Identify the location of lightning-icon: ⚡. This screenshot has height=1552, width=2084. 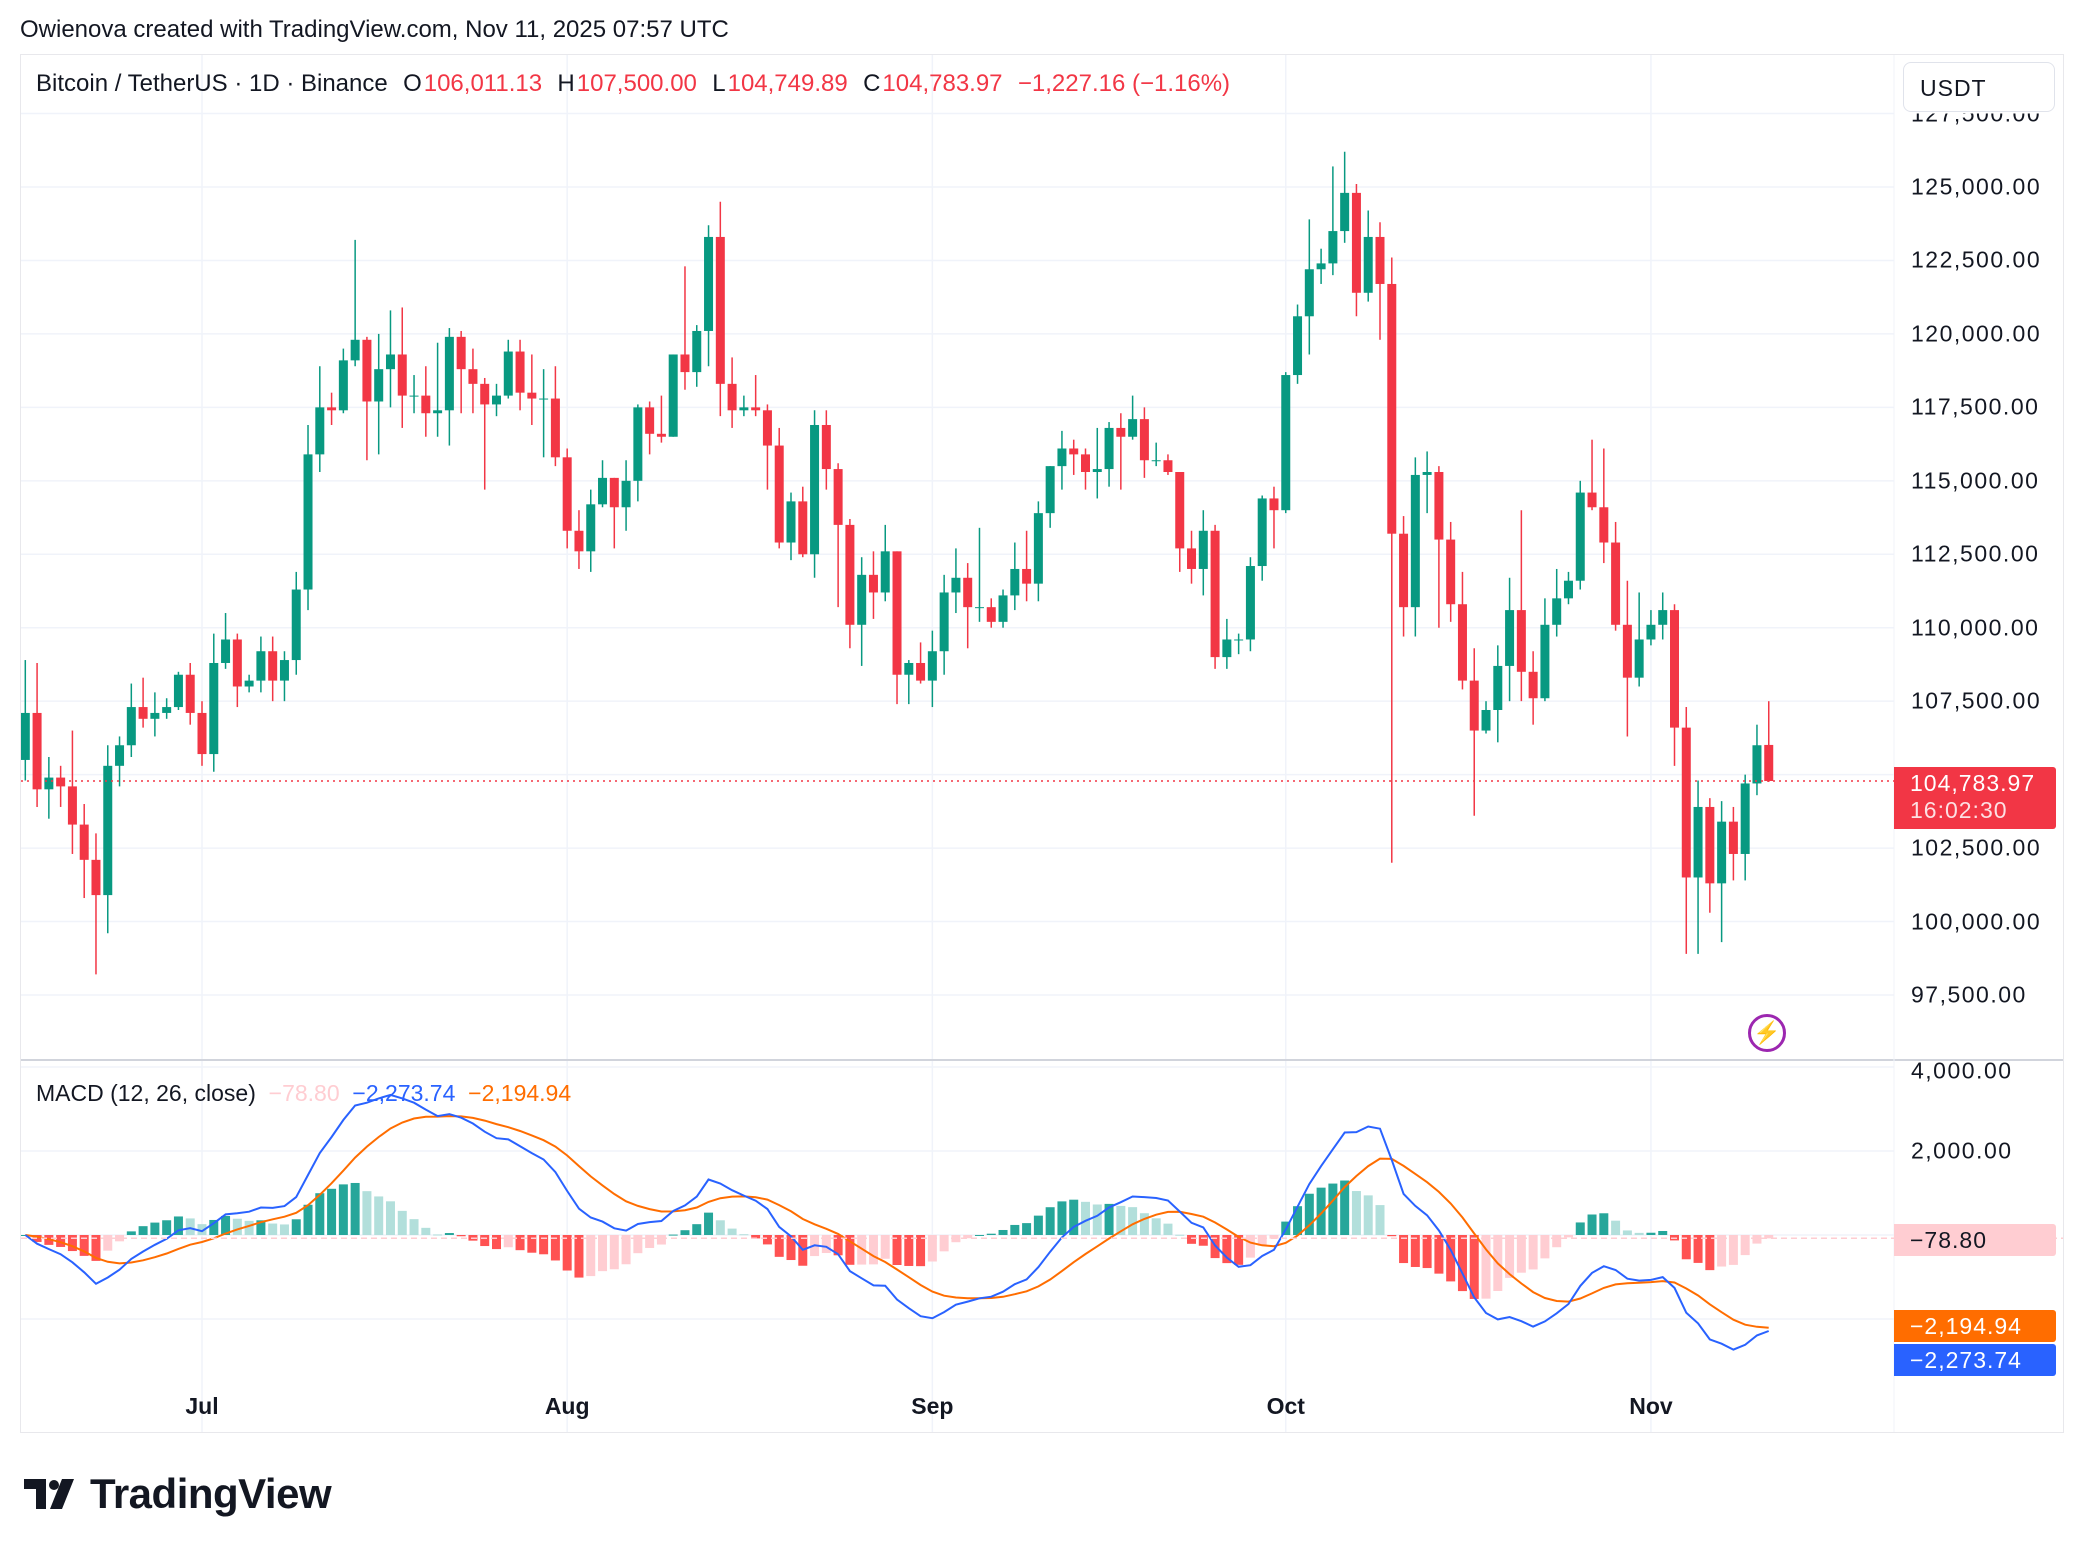
(1767, 1033).